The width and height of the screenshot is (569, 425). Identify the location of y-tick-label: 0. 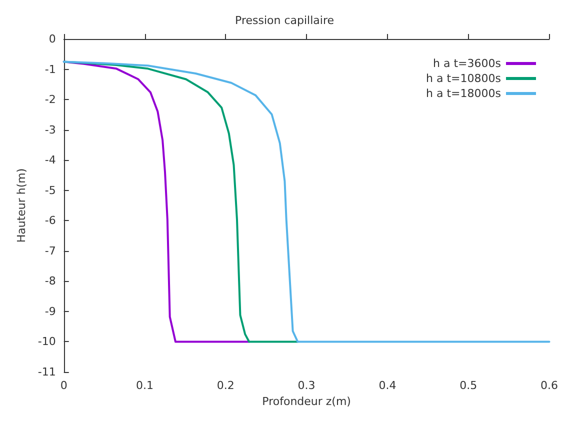
(52, 39).